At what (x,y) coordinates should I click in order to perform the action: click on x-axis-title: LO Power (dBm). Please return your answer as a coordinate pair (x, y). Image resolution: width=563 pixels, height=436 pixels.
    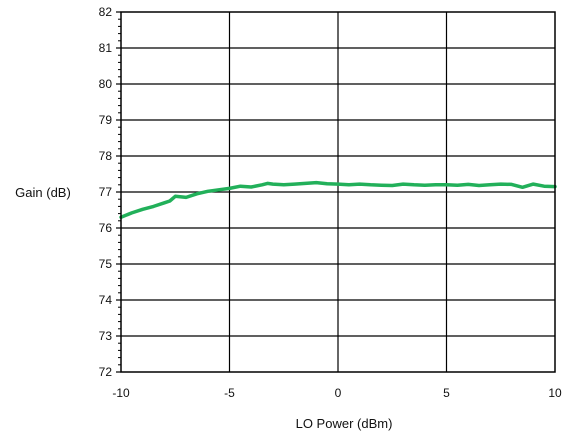
    Looking at the image, I should click on (344, 423).